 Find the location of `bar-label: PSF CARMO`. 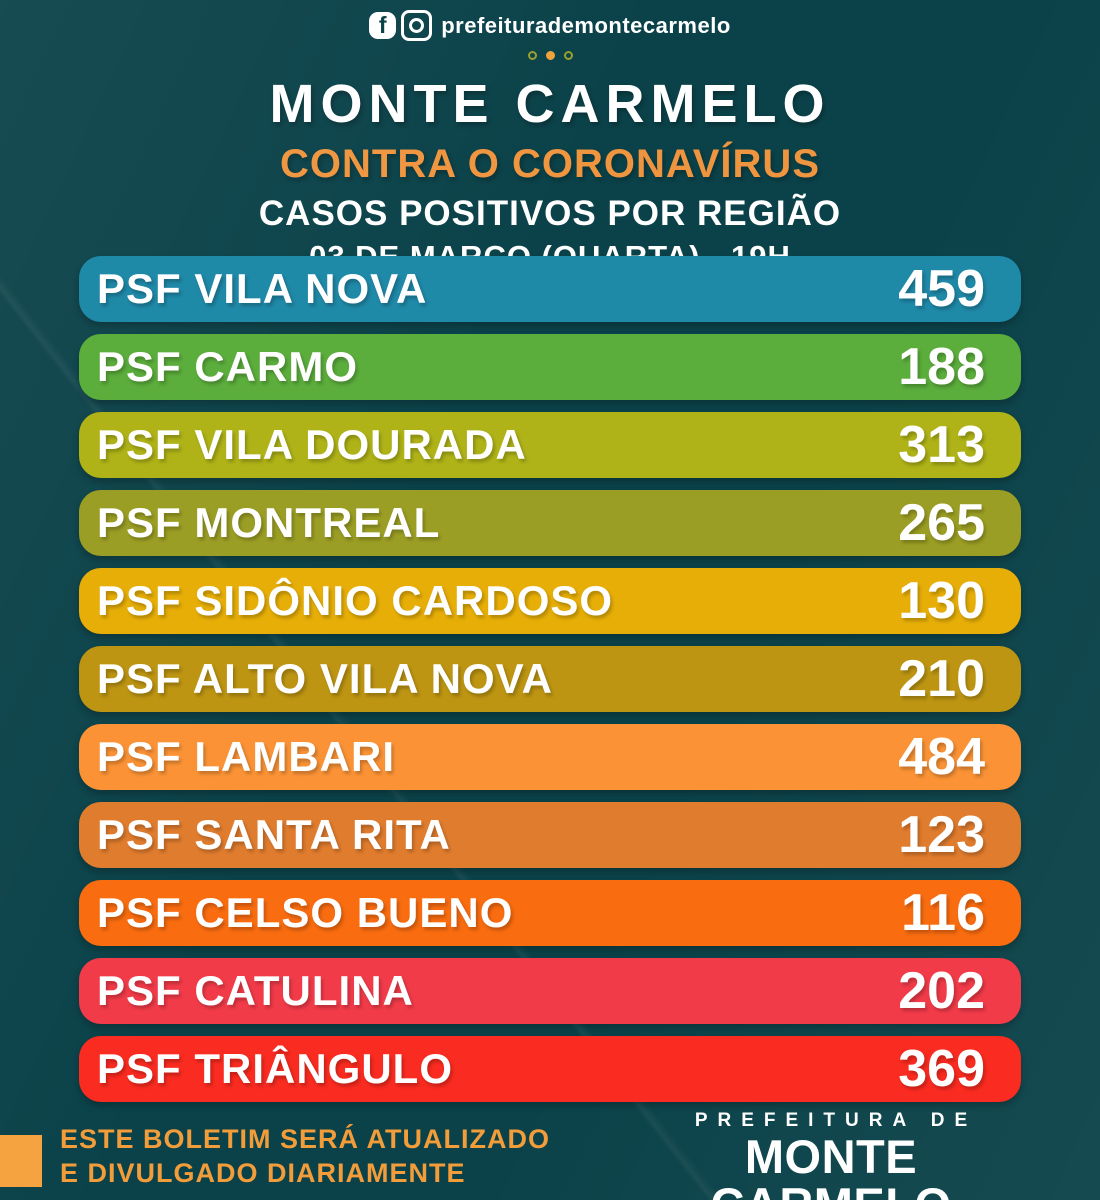

bar-label: PSF CARMO is located at coordinates (227, 366).